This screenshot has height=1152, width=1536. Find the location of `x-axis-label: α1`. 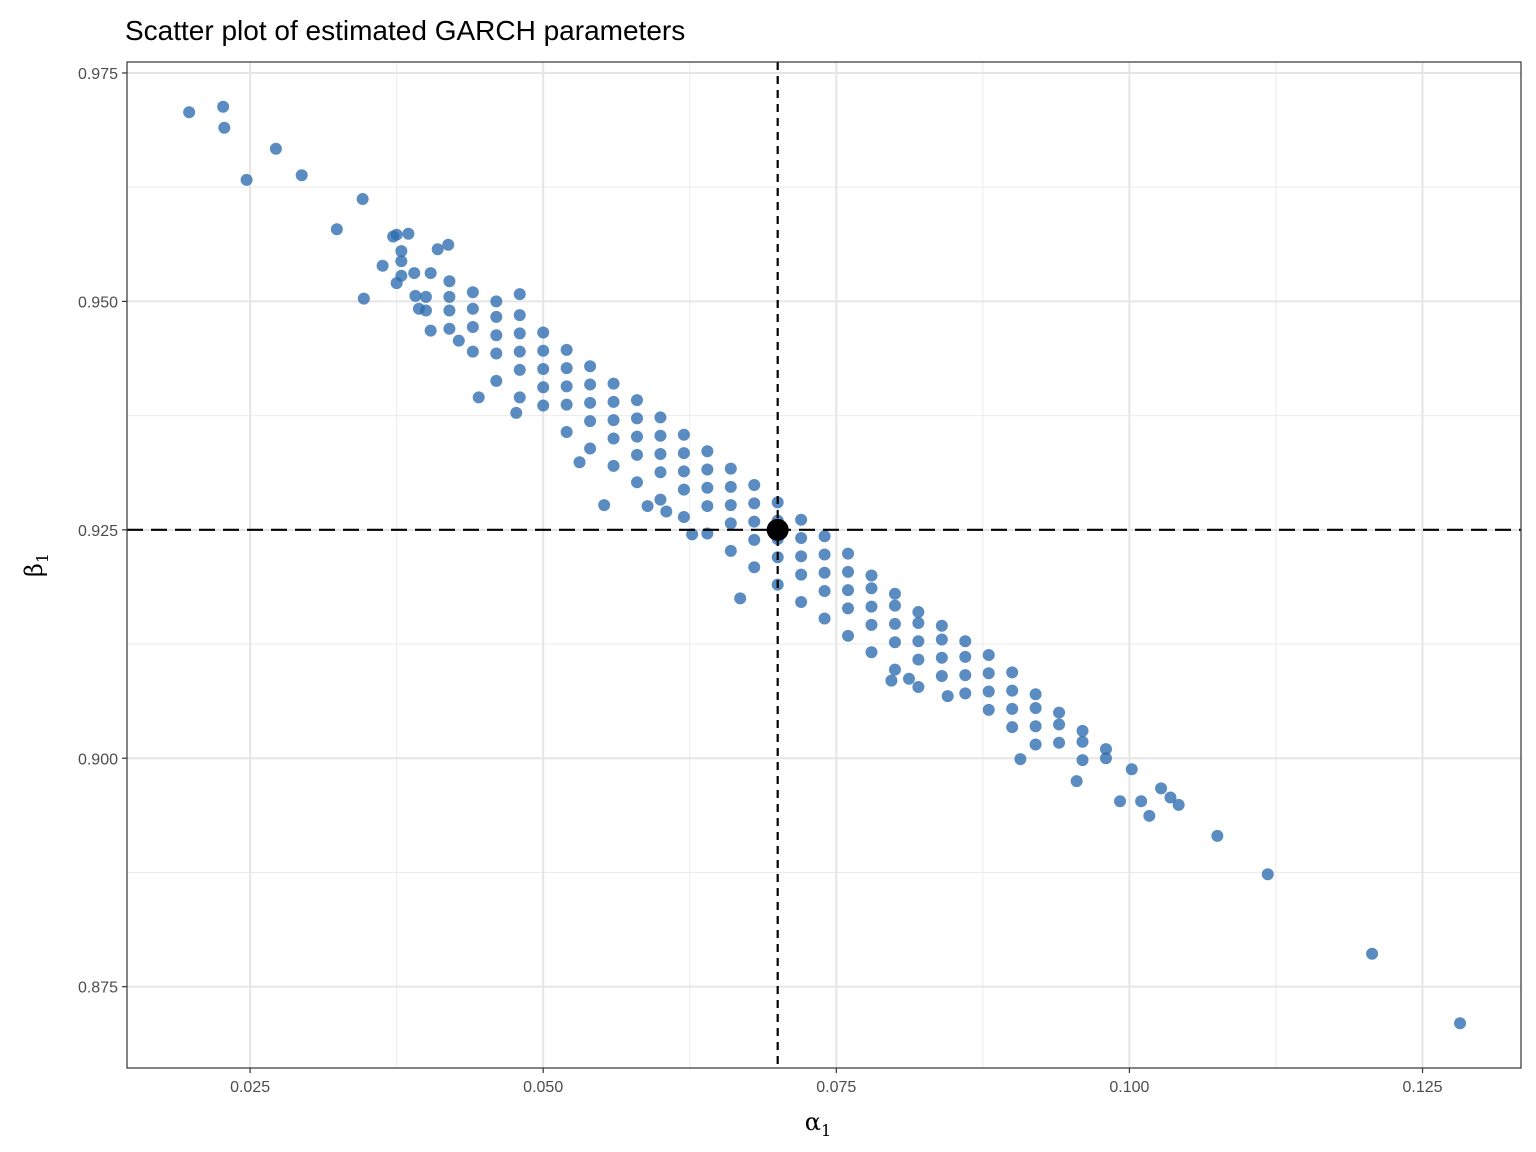

x-axis-label: α1 is located at coordinates (818, 1124).